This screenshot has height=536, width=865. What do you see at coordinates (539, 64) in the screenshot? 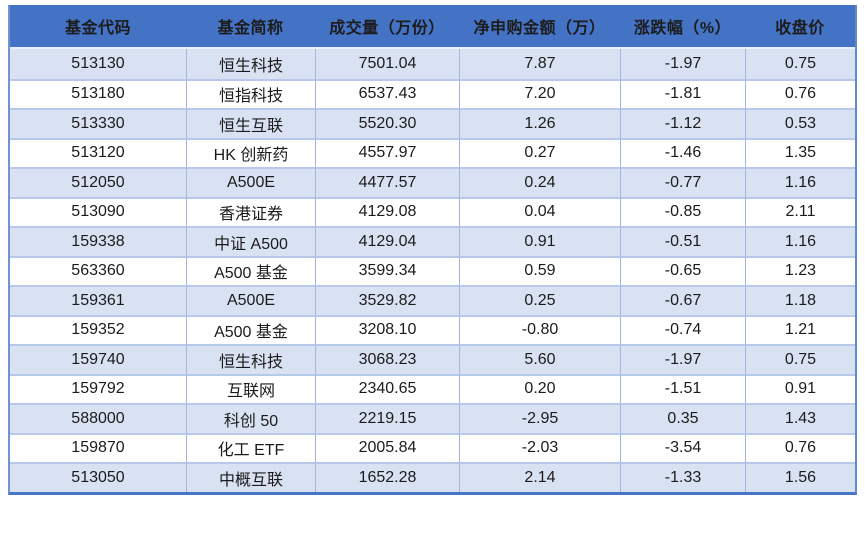
I see `table-cell-net: 7.87` at bounding box center [539, 64].